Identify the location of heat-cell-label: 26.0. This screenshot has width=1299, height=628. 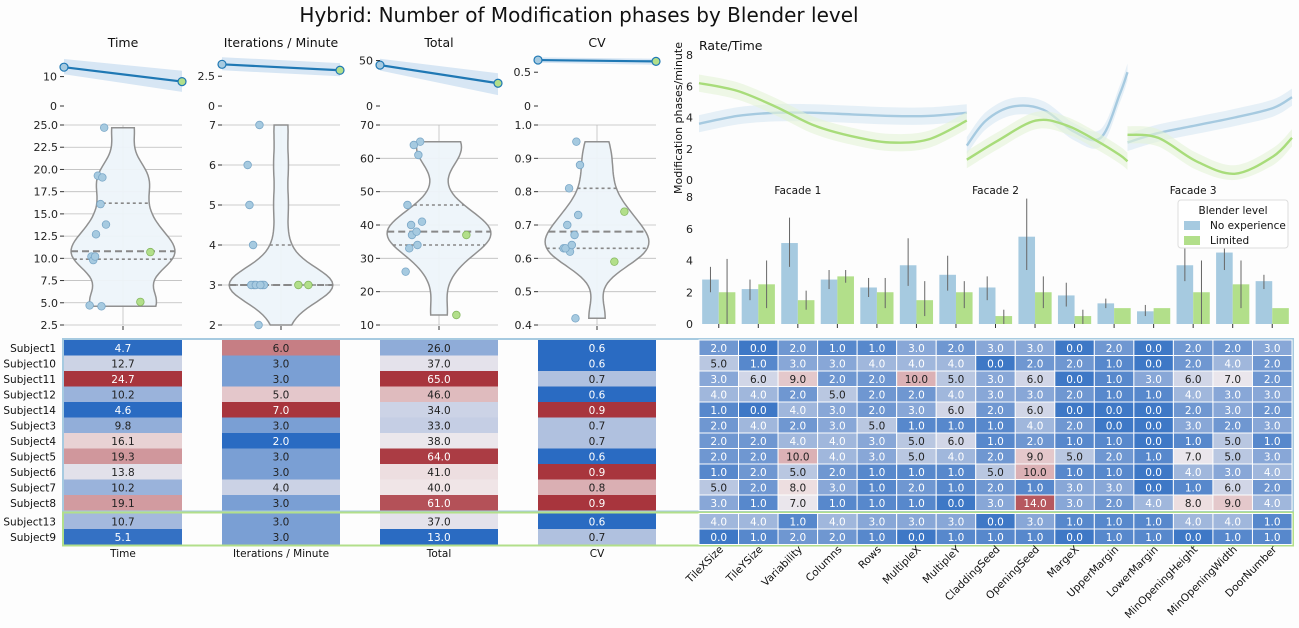
(438, 349).